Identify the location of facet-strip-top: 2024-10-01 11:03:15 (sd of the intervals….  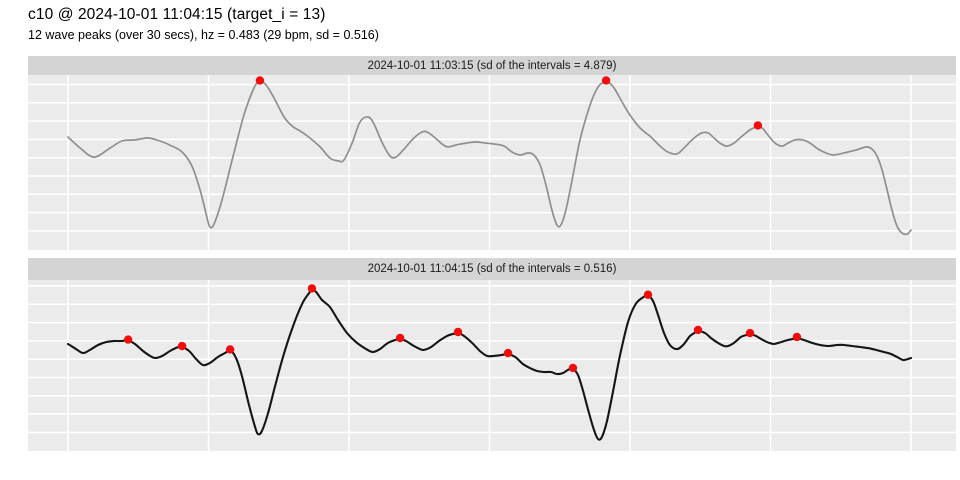
(492, 65).